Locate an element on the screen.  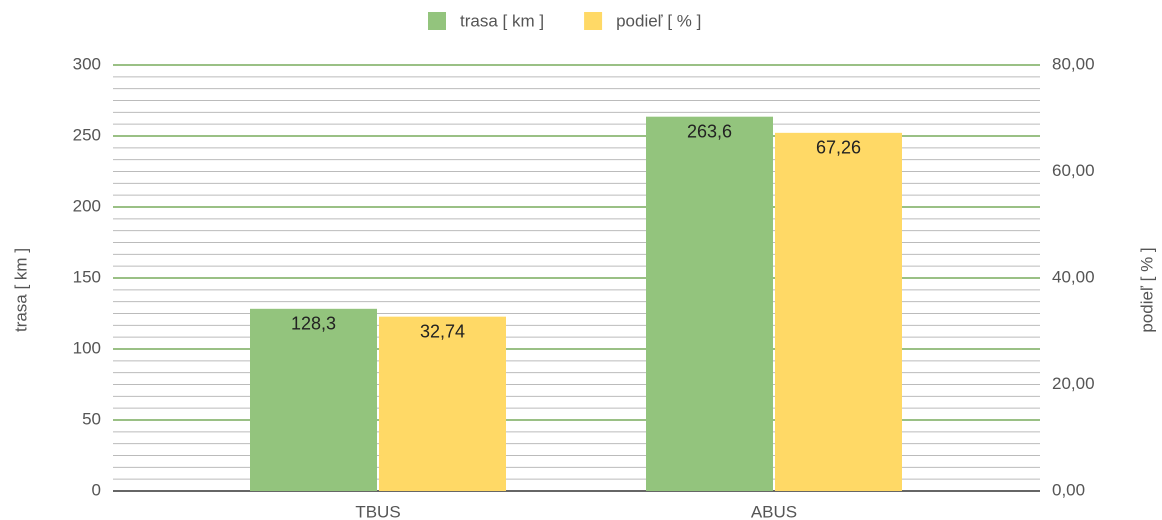
y-tick-label: 50 is located at coordinates (91, 418).